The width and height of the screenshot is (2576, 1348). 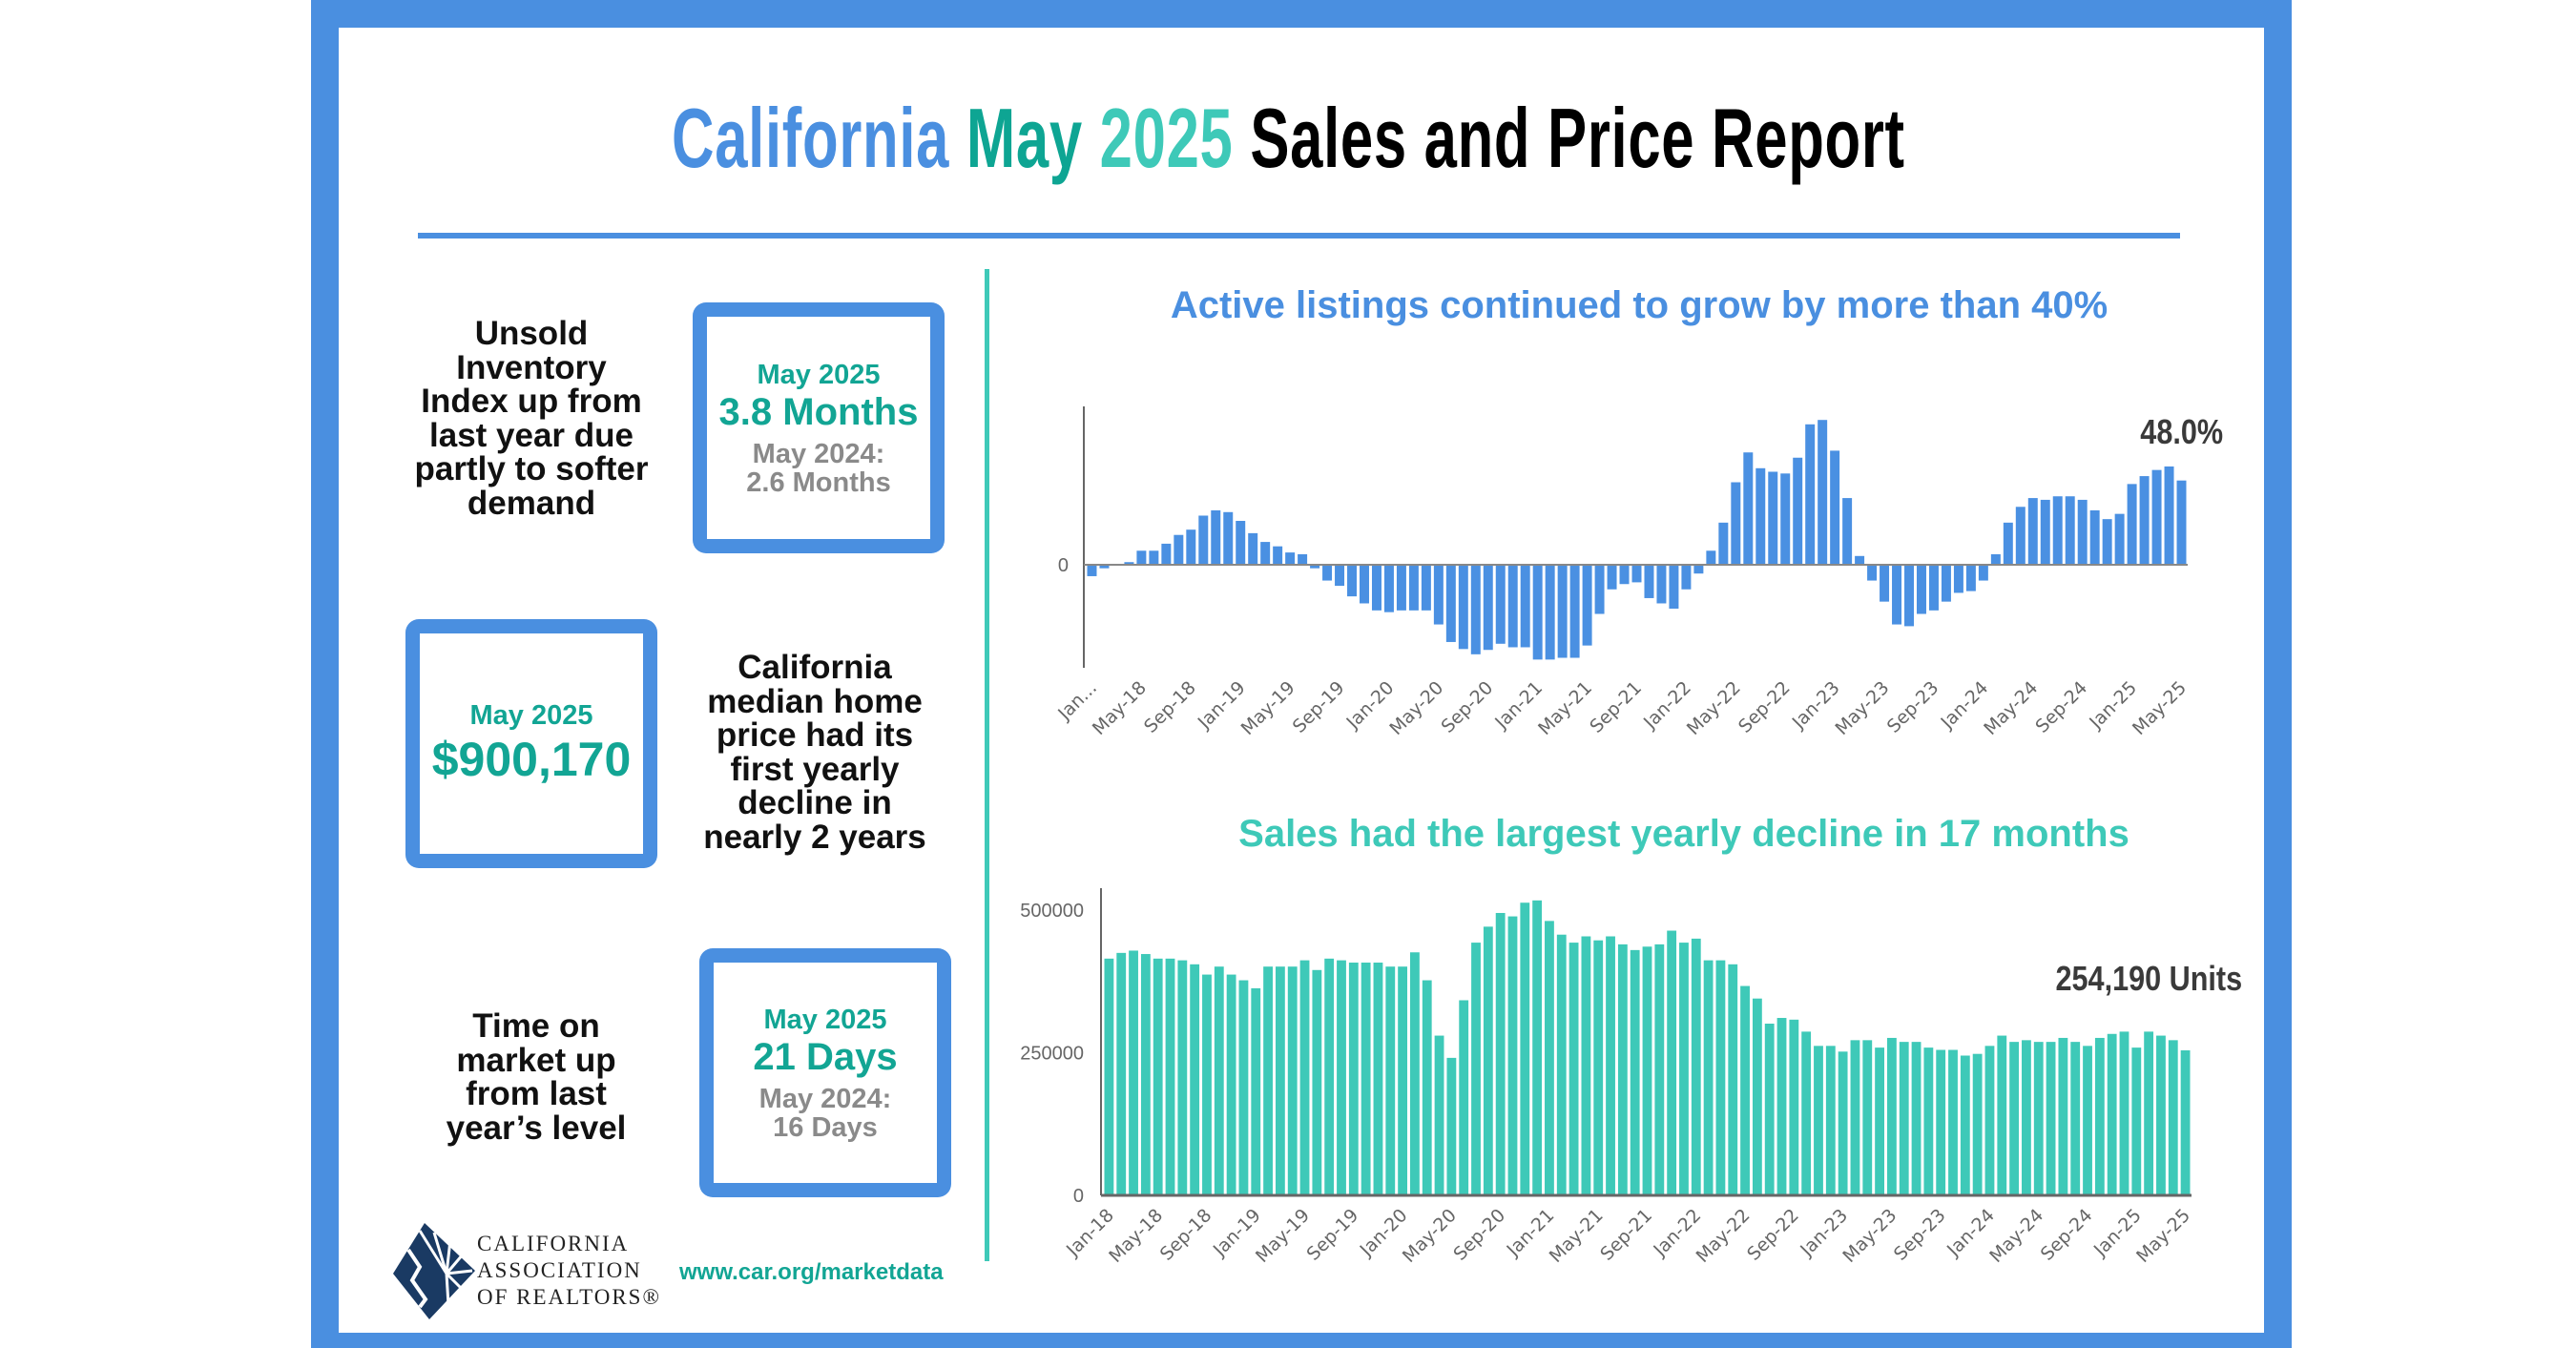 I want to click on sales-x-tick-label: May-22, so click(x=1724, y=1236).